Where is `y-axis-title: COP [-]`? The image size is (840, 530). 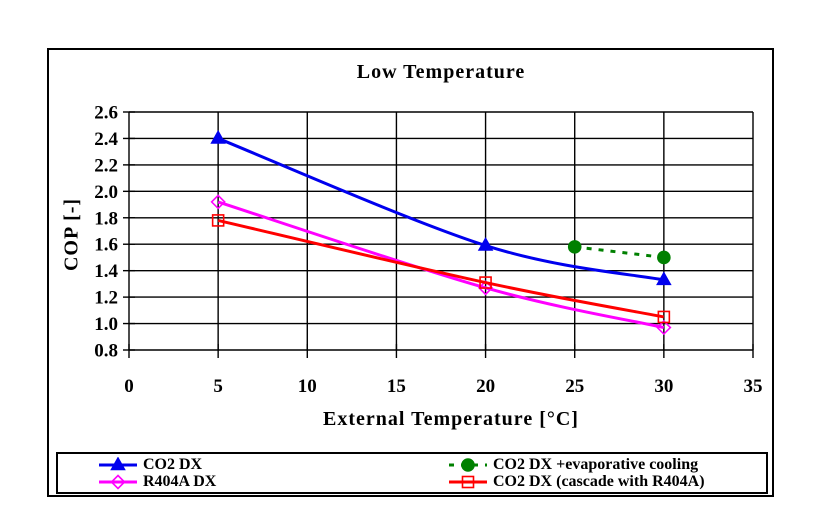
y-axis-title: COP [-] is located at coordinates (71, 234).